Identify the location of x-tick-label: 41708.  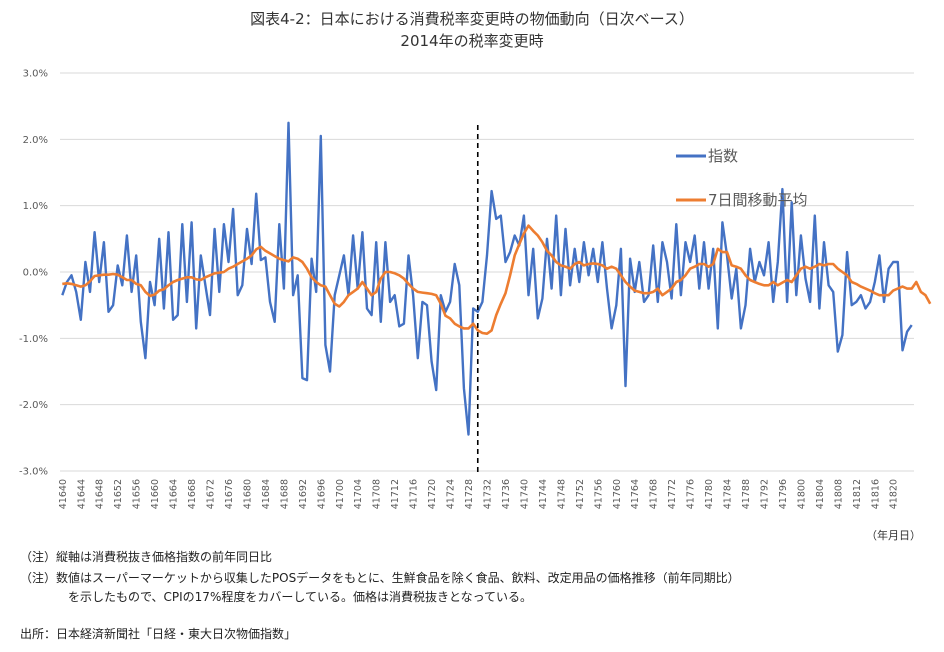
(377, 494).